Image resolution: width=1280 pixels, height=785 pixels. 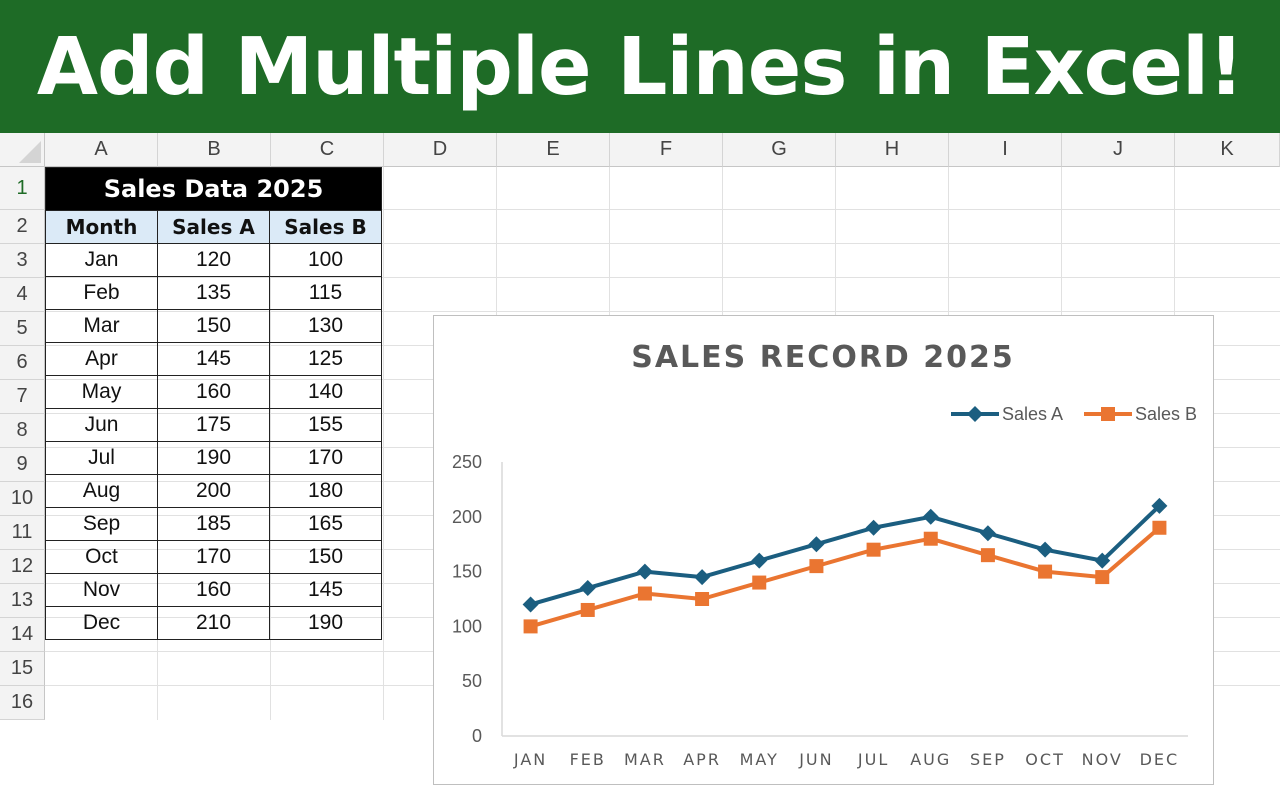 What do you see at coordinates (666, 150) in the screenshot?
I see `column-header-f: F` at bounding box center [666, 150].